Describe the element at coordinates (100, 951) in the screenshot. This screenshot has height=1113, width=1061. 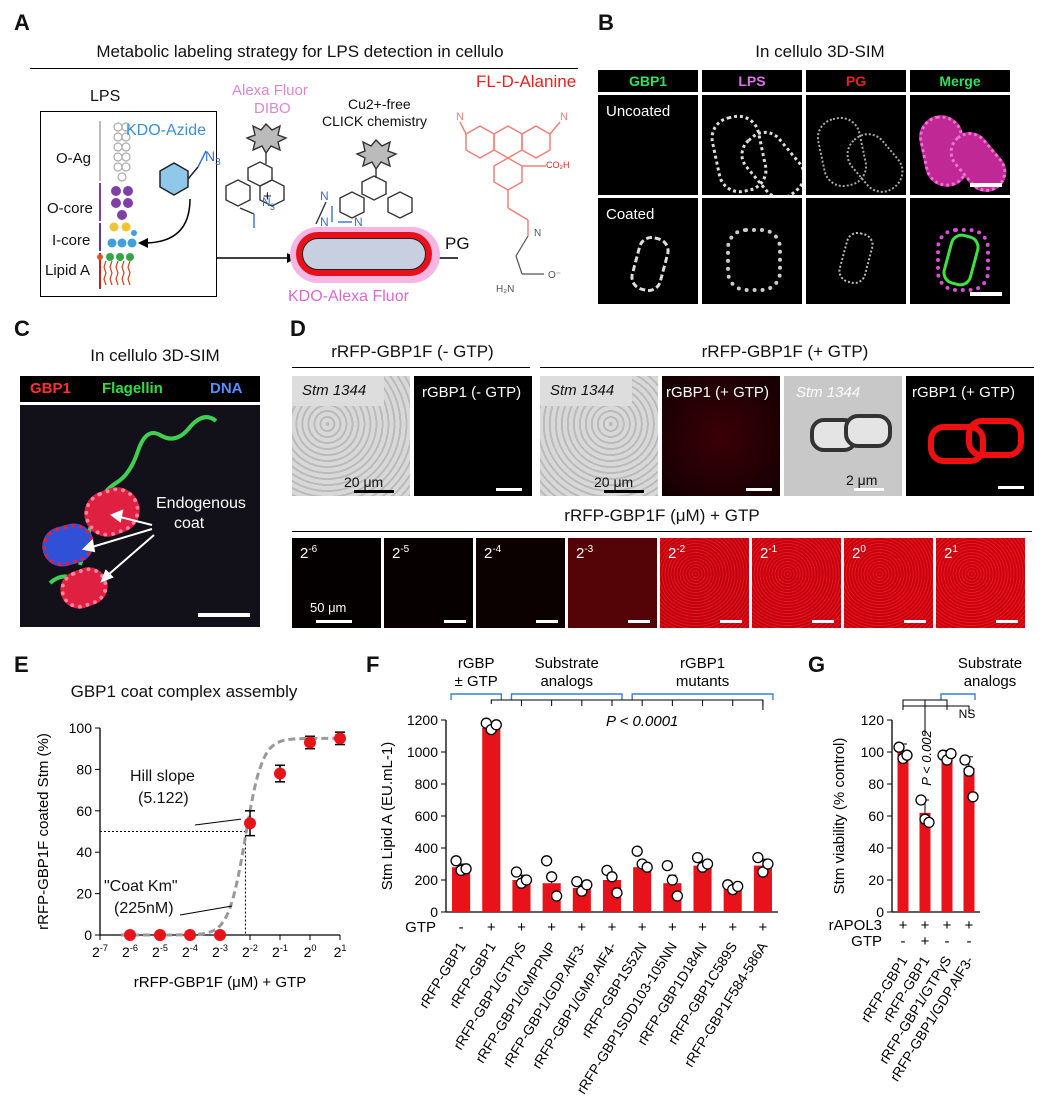
I see `x-tick-label: 2-7` at that location.